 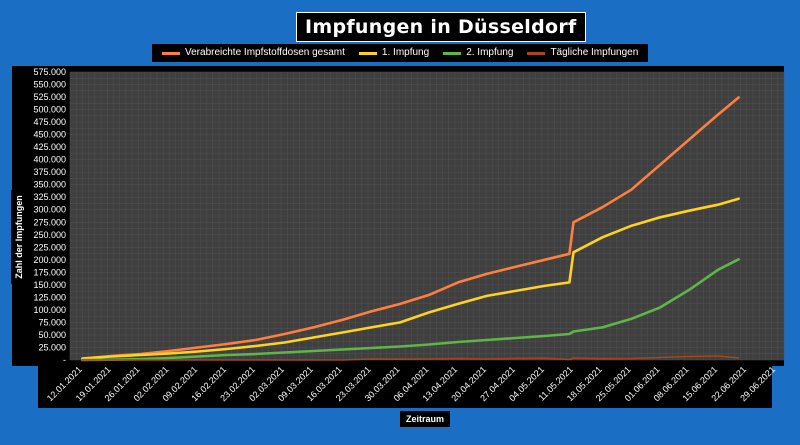 What do you see at coordinates (410, 358) in the screenshot?
I see `line-daily` at bounding box center [410, 358].